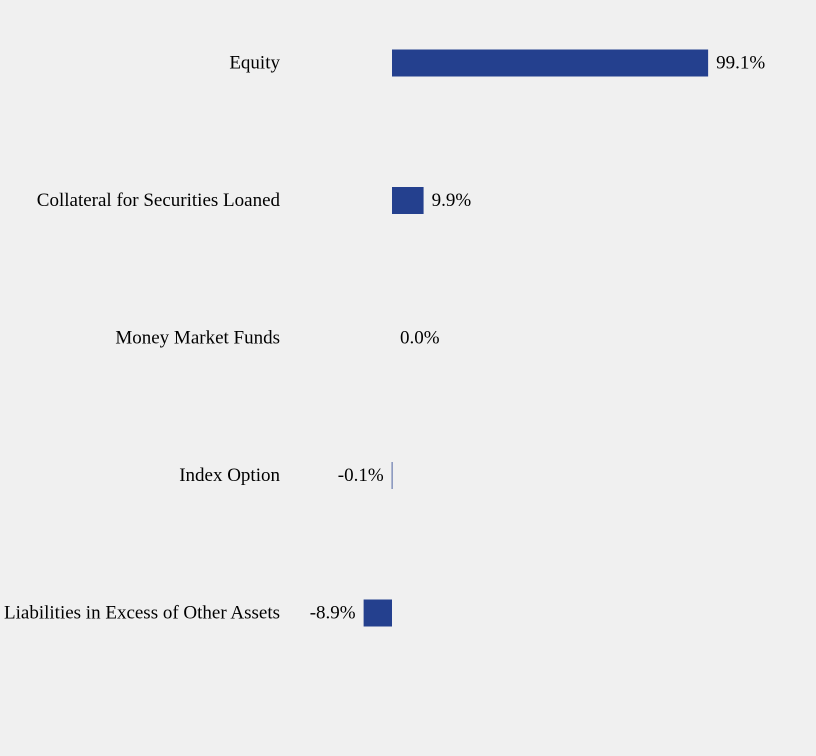 The image size is (816, 756). Describe the element at coordinates (550, 63) in the screenshot. I see `bar-equity` at that location.